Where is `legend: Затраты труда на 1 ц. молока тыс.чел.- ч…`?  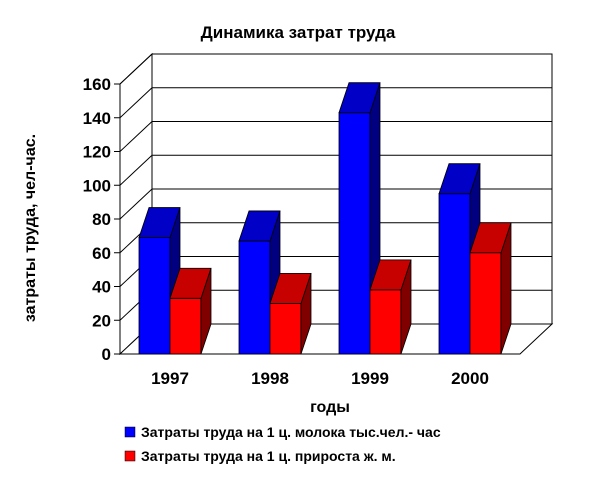
legend: Затраты труда на 1 ц. молока тыс.чел.- ч… is located at coordinates (282, 444).